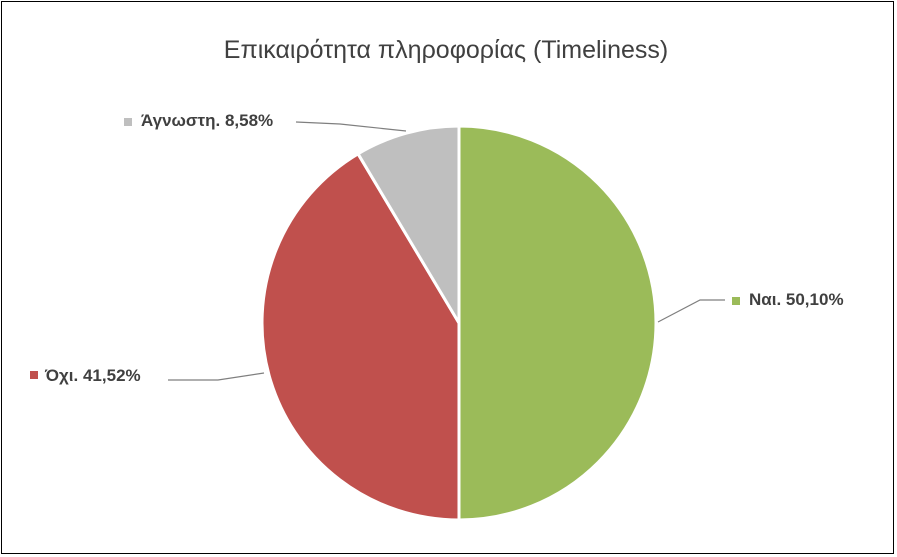  What do you see at coordinates (446, 50) in the screenshot?
I see `chart-title: Επικαιρότητα πληροφορίας (Timeliness)` at bounding box center [446, 50].